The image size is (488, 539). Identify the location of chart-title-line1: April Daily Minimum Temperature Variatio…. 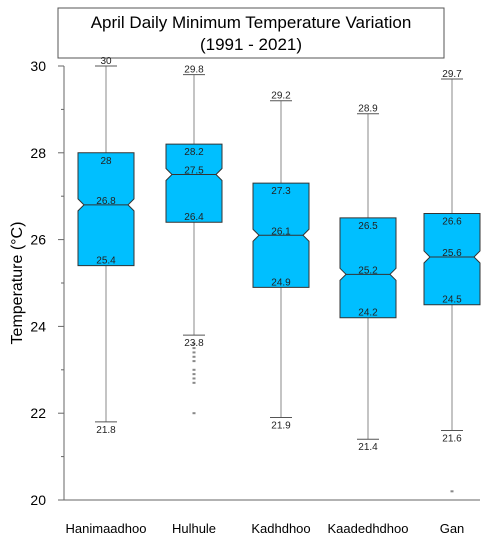
(251, 22).